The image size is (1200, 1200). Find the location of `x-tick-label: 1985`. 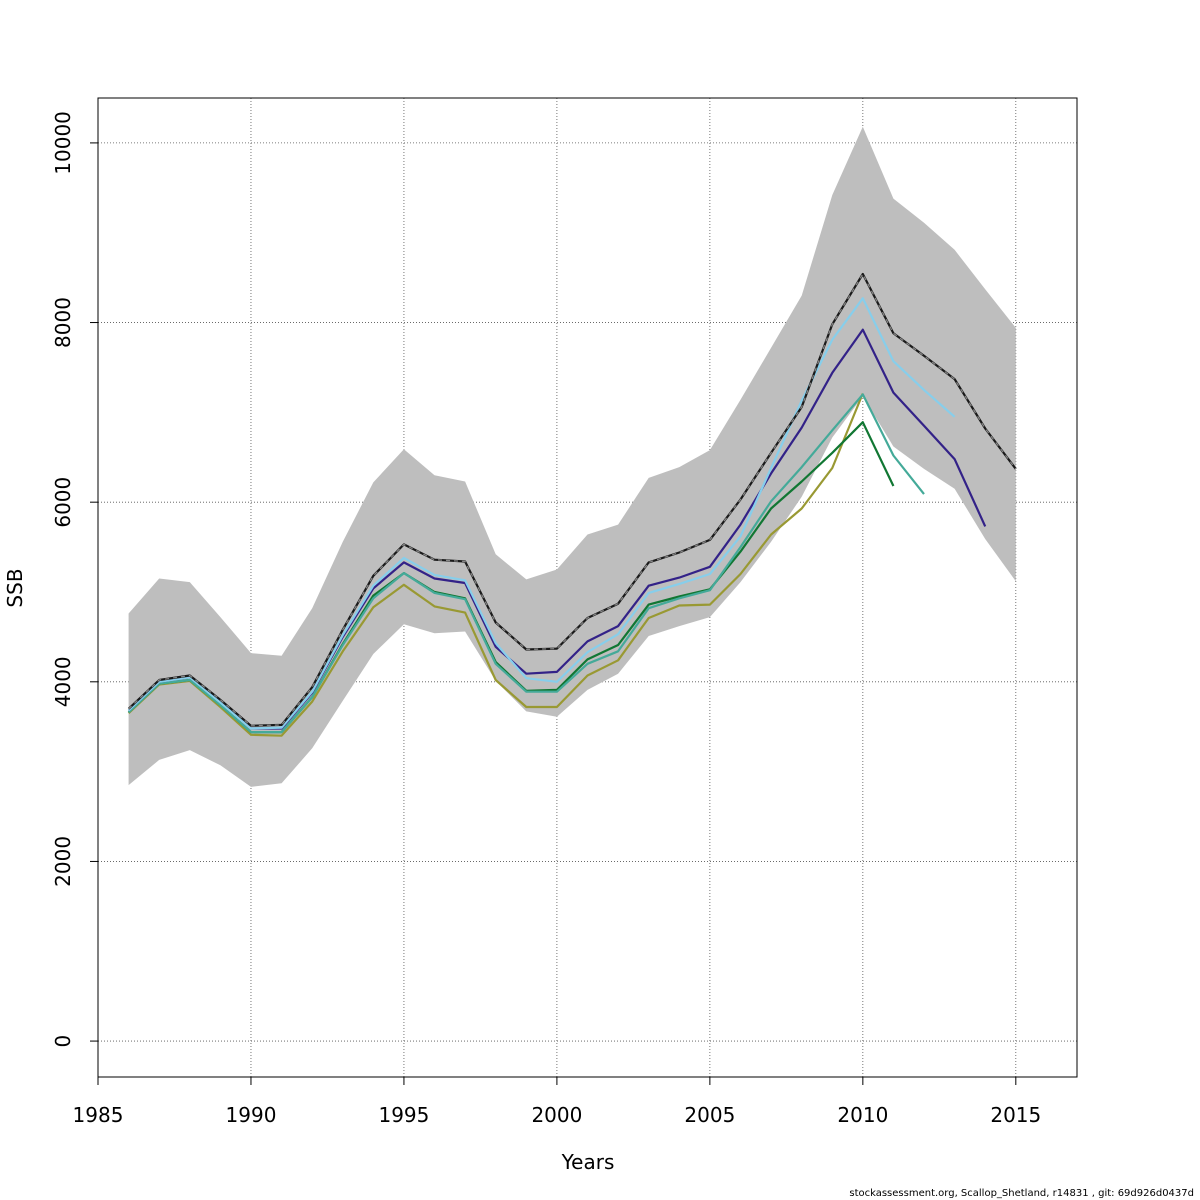

x-tick-label: 1985 is located at coordinates (98, 1115).